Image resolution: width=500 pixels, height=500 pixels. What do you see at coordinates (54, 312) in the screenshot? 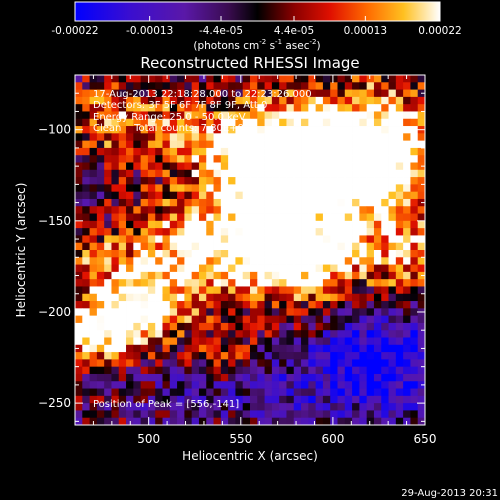
I see `y-tick-label: −200` at bounding box center [54, 312].